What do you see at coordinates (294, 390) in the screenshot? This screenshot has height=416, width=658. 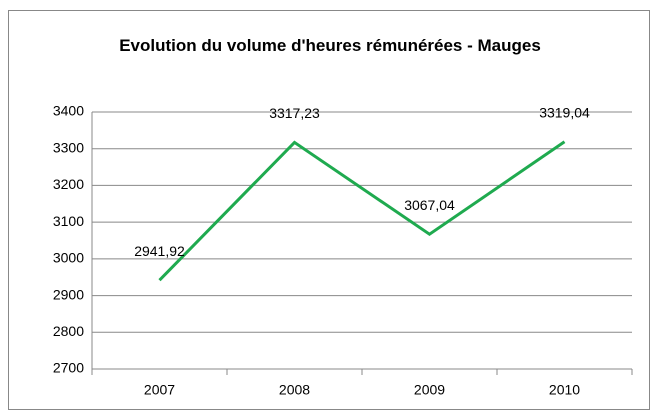 I see `x-tick-label: 2008` at bounding box center [294, 390].